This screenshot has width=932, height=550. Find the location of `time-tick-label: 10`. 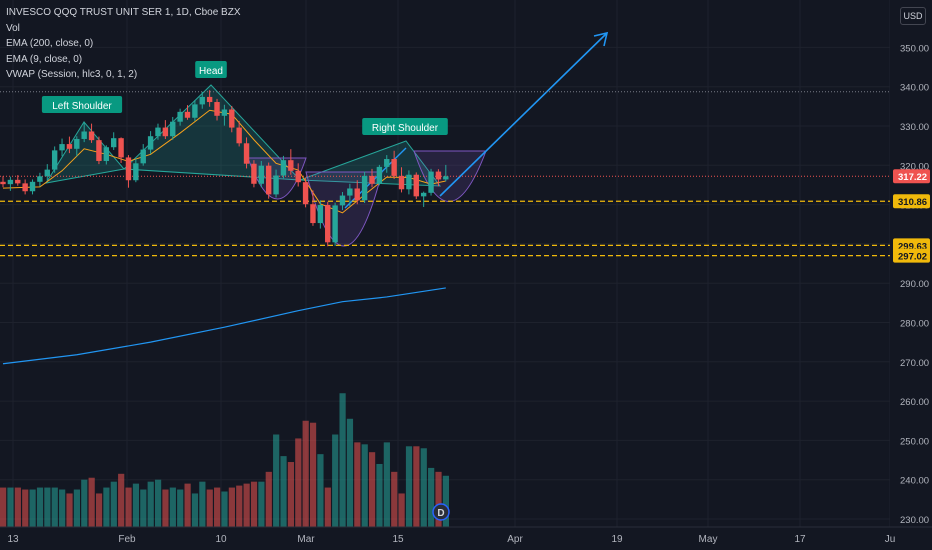

time-tick-label: 10 is located at coordinates (221, 539).